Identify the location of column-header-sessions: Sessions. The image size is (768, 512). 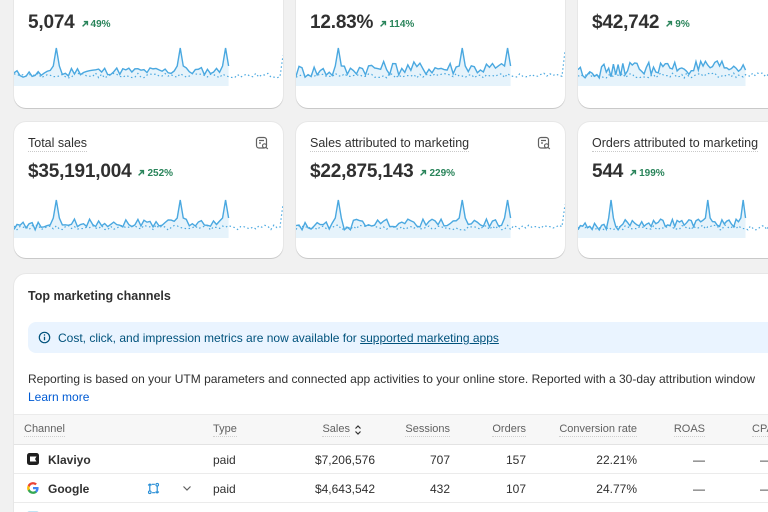
(427, 430).